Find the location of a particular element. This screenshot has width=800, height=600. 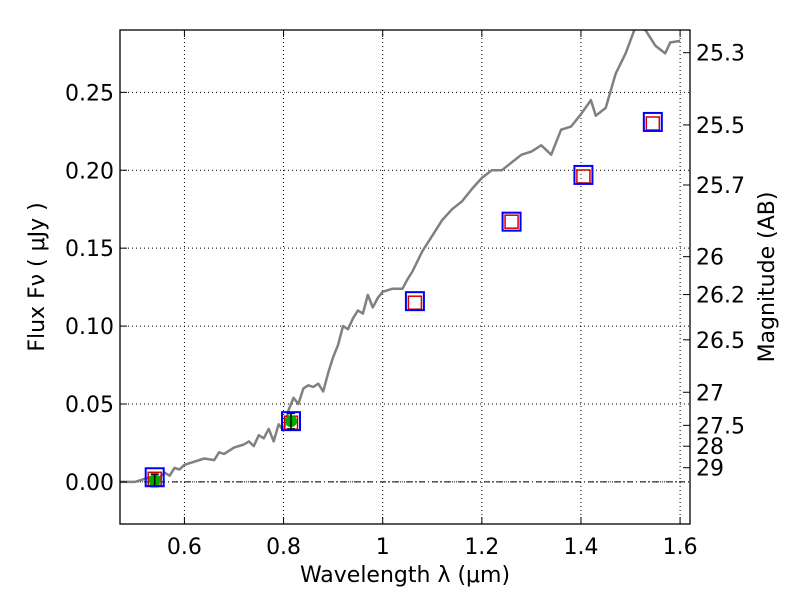

x-tick-label: 0.6 is located at coordinates (184, 547).